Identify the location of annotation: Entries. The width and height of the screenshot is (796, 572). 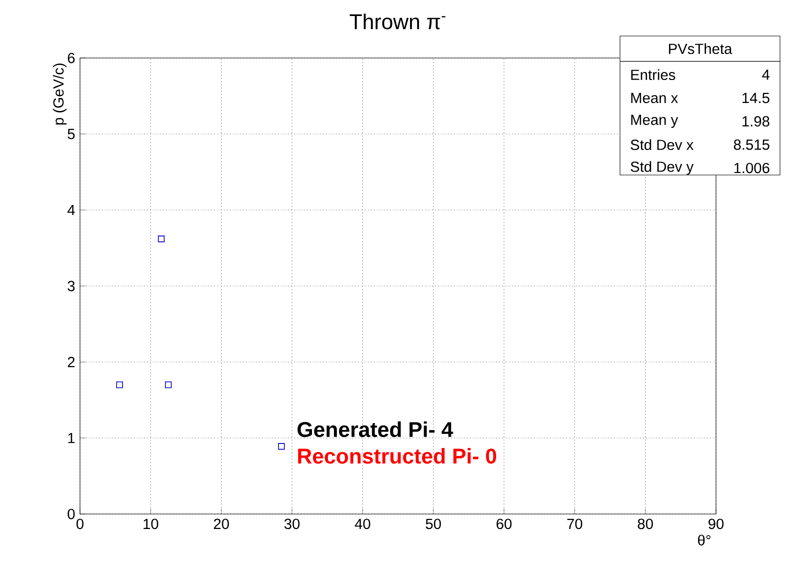
(653, 74).